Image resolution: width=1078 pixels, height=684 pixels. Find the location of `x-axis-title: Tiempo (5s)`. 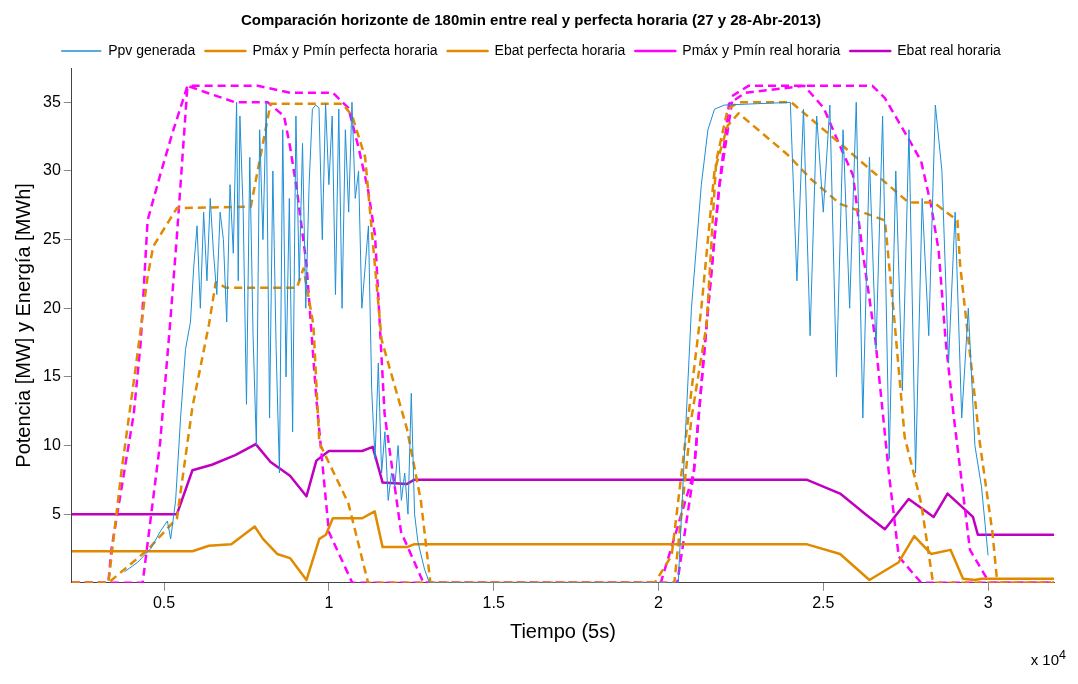

x-axis-title: Tiempo (5s) is located at coordinates (562, 630).